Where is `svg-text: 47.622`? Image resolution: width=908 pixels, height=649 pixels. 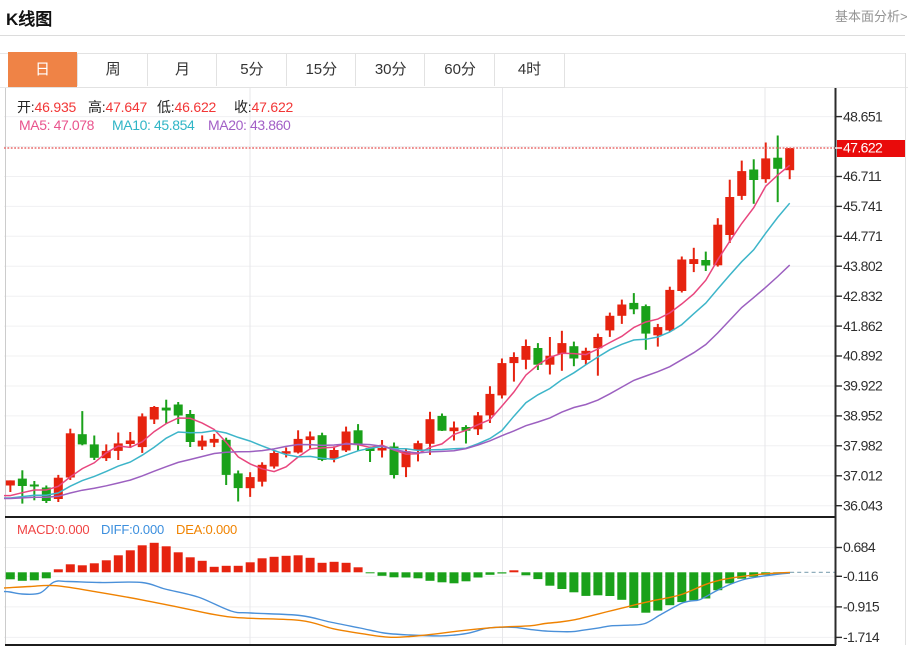
svg-text: 47.622 is located at coordinates (863, 148).